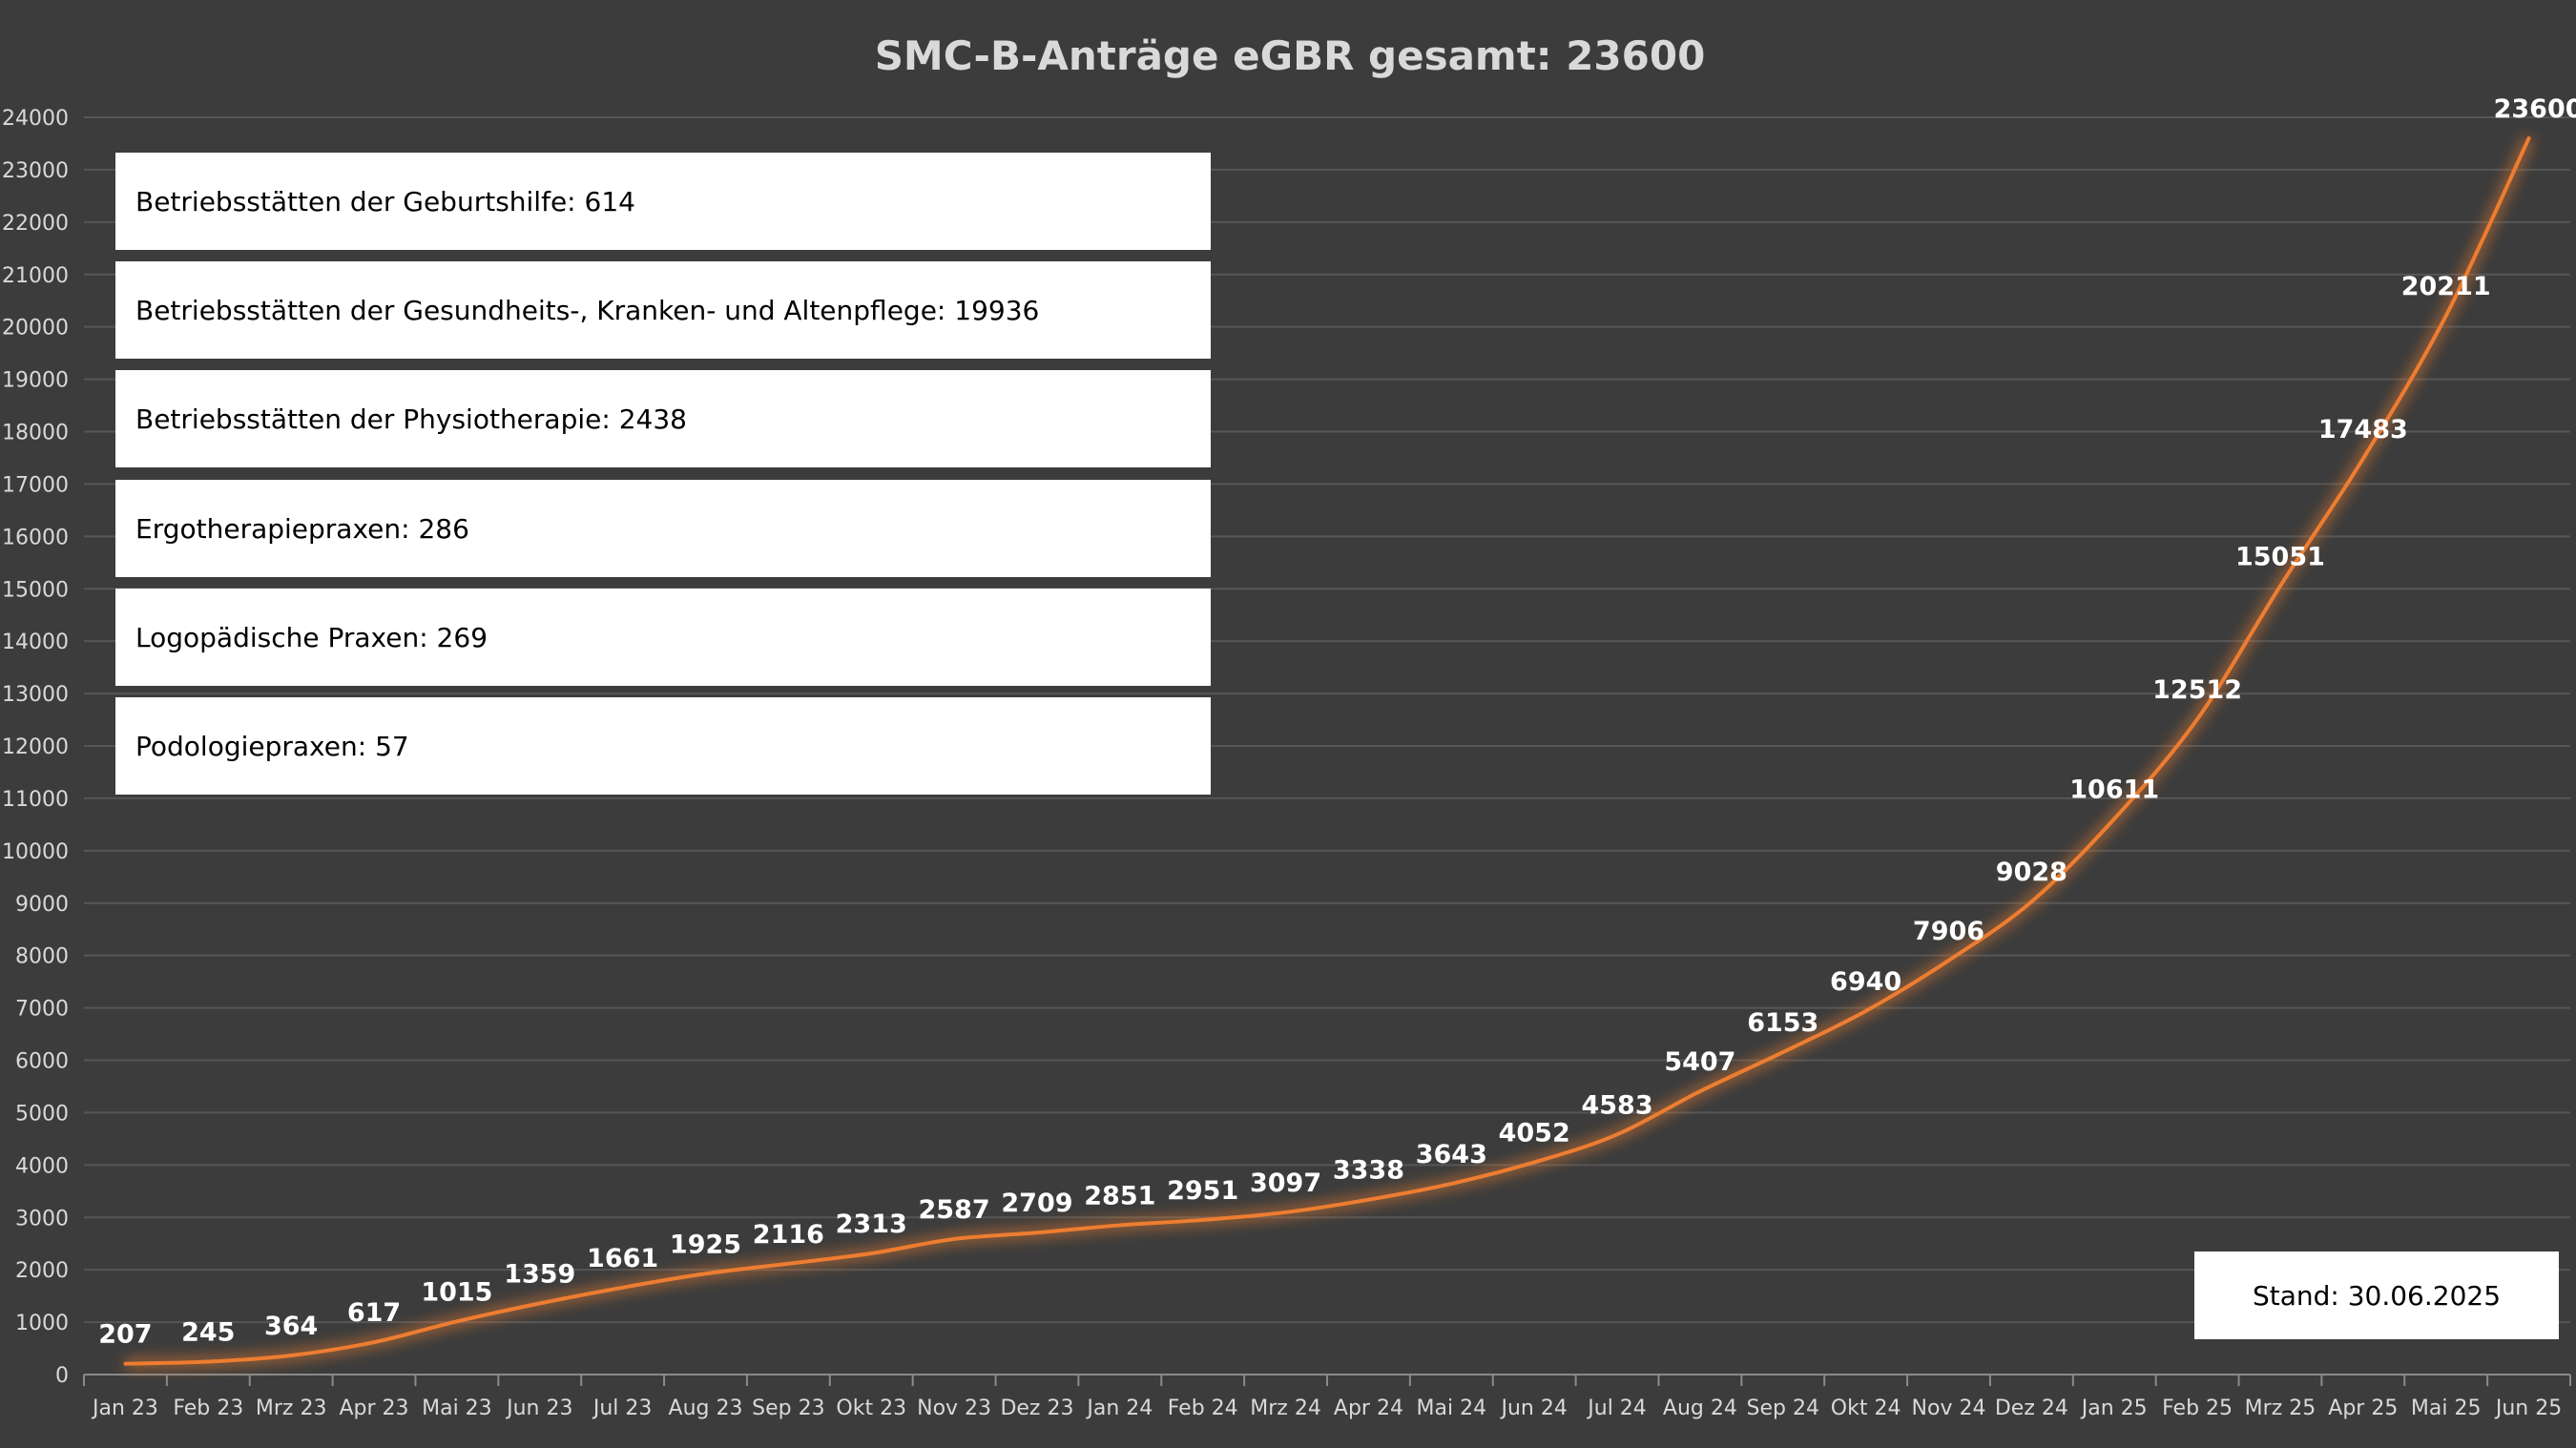  What do you see at coordinates (42, 1114) in the screenshot?
I see `y-tick-label: 5000` at bounding box center [42, 1114].